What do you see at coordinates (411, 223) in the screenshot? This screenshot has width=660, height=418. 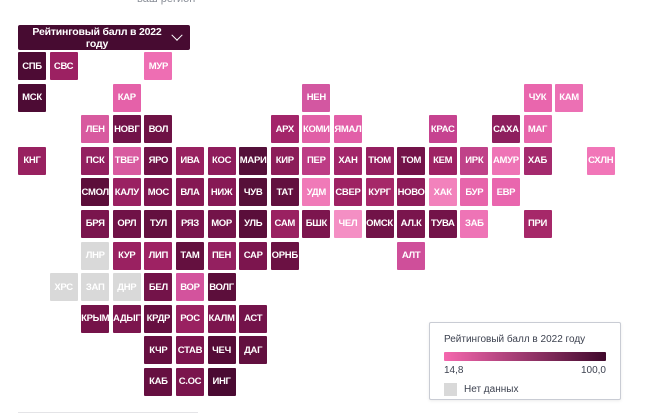 I see `region-tile-АЛ.К: АЛ.К` at bounding box center [411, 223].